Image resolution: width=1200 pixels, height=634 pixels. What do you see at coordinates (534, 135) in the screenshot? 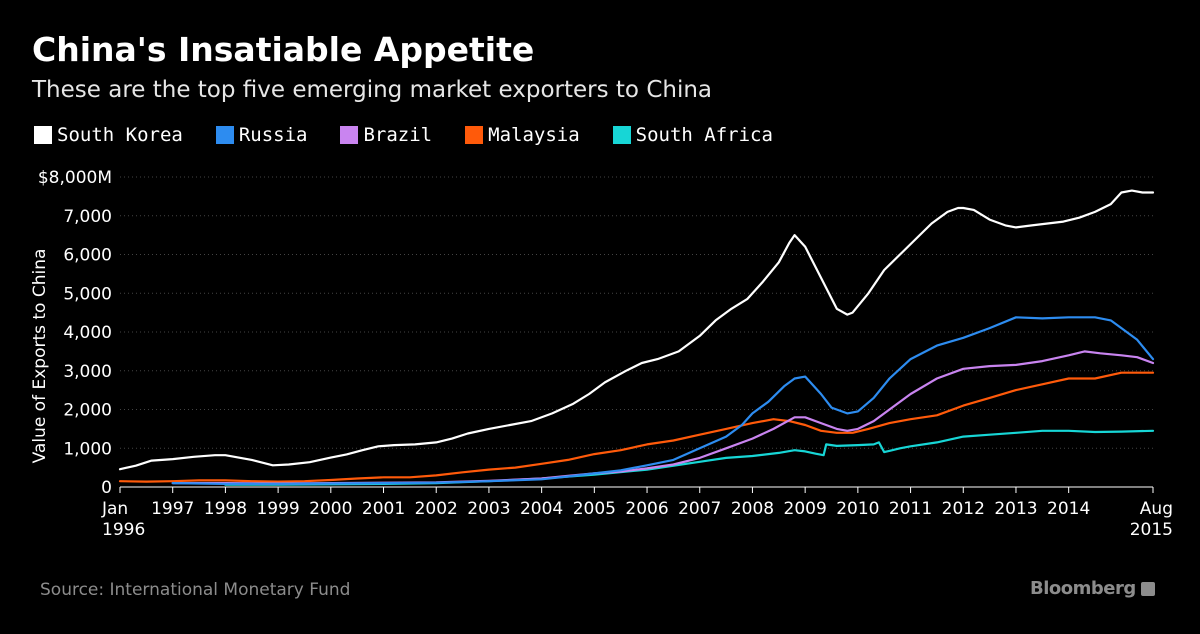
I see `legend-label: Malaysia` at bounding box center [534, 135].